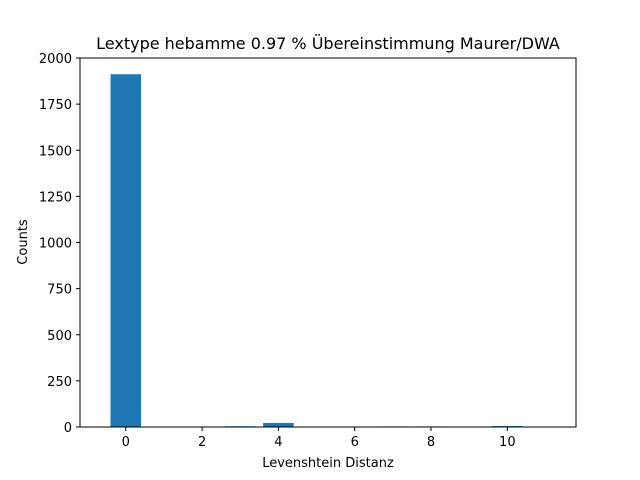 Image resolution: width=640 pixels, height=480 pixels. What do you see at coordinates (126, 442) in the screenshot?
I see `x-tick-label: 0` at bounding box center [126, 442].